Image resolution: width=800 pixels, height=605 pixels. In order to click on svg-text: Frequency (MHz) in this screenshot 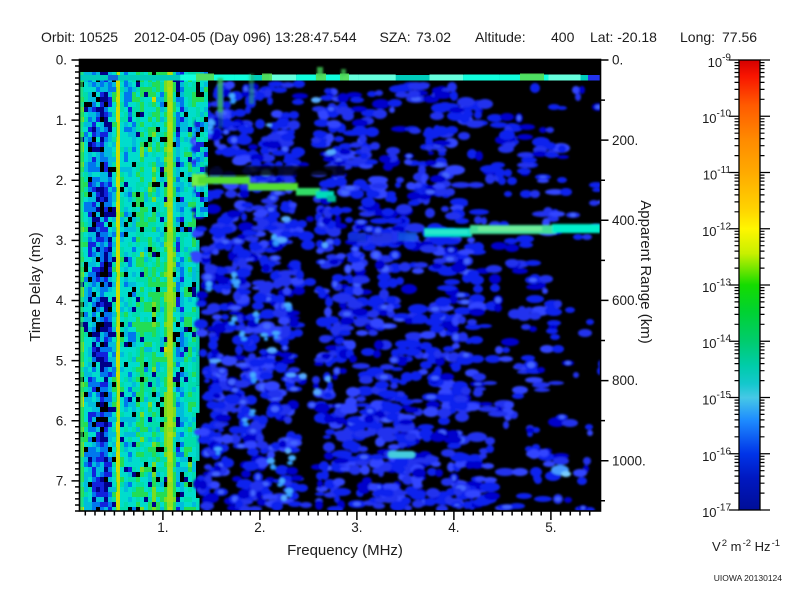, I will do `click(345, 550)`.